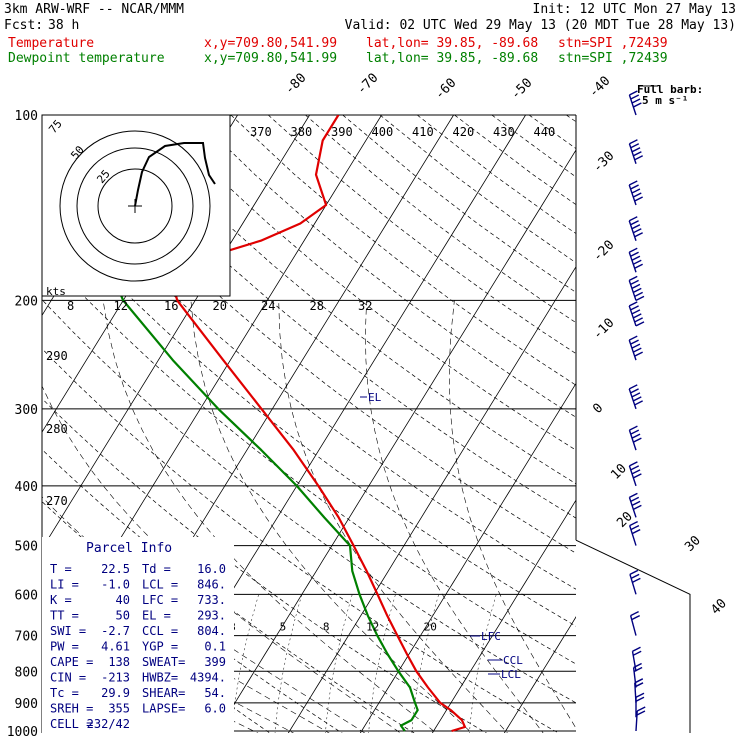 The width and height of the screenshot is (740, 740). I want to click on model-title: 3km ARW-WRF -- NCAR/MMM, so click(94, 9).